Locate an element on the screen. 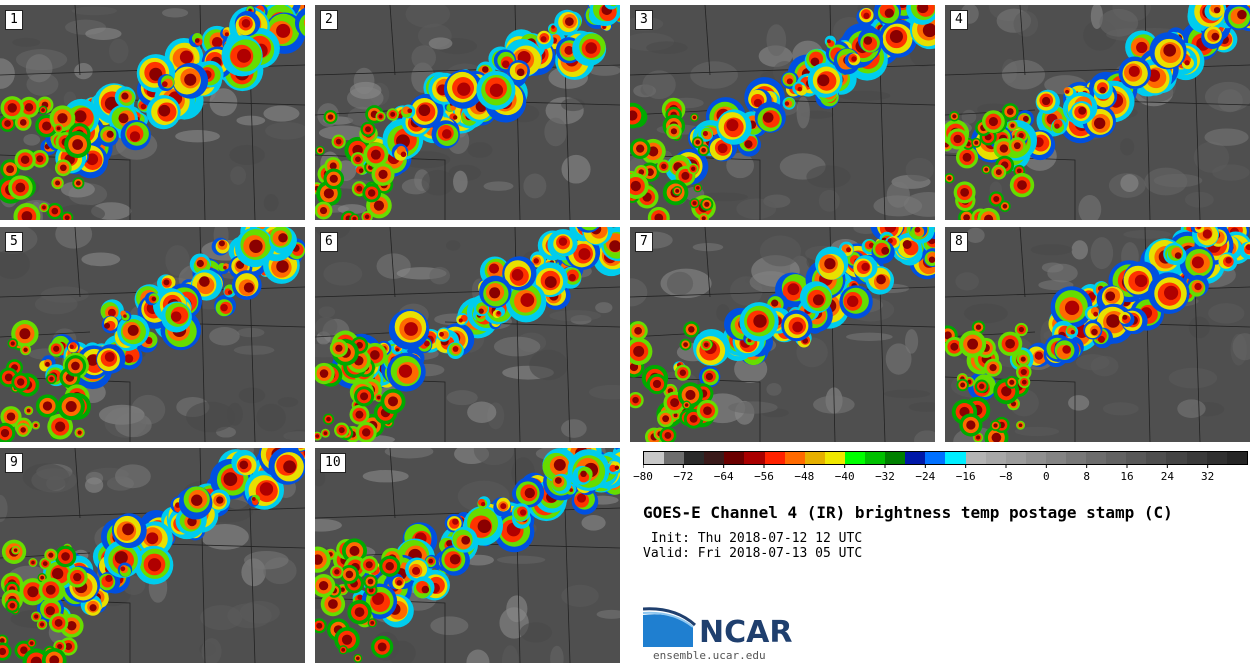  panel-label: 9 is located at coordinates (14, 463).